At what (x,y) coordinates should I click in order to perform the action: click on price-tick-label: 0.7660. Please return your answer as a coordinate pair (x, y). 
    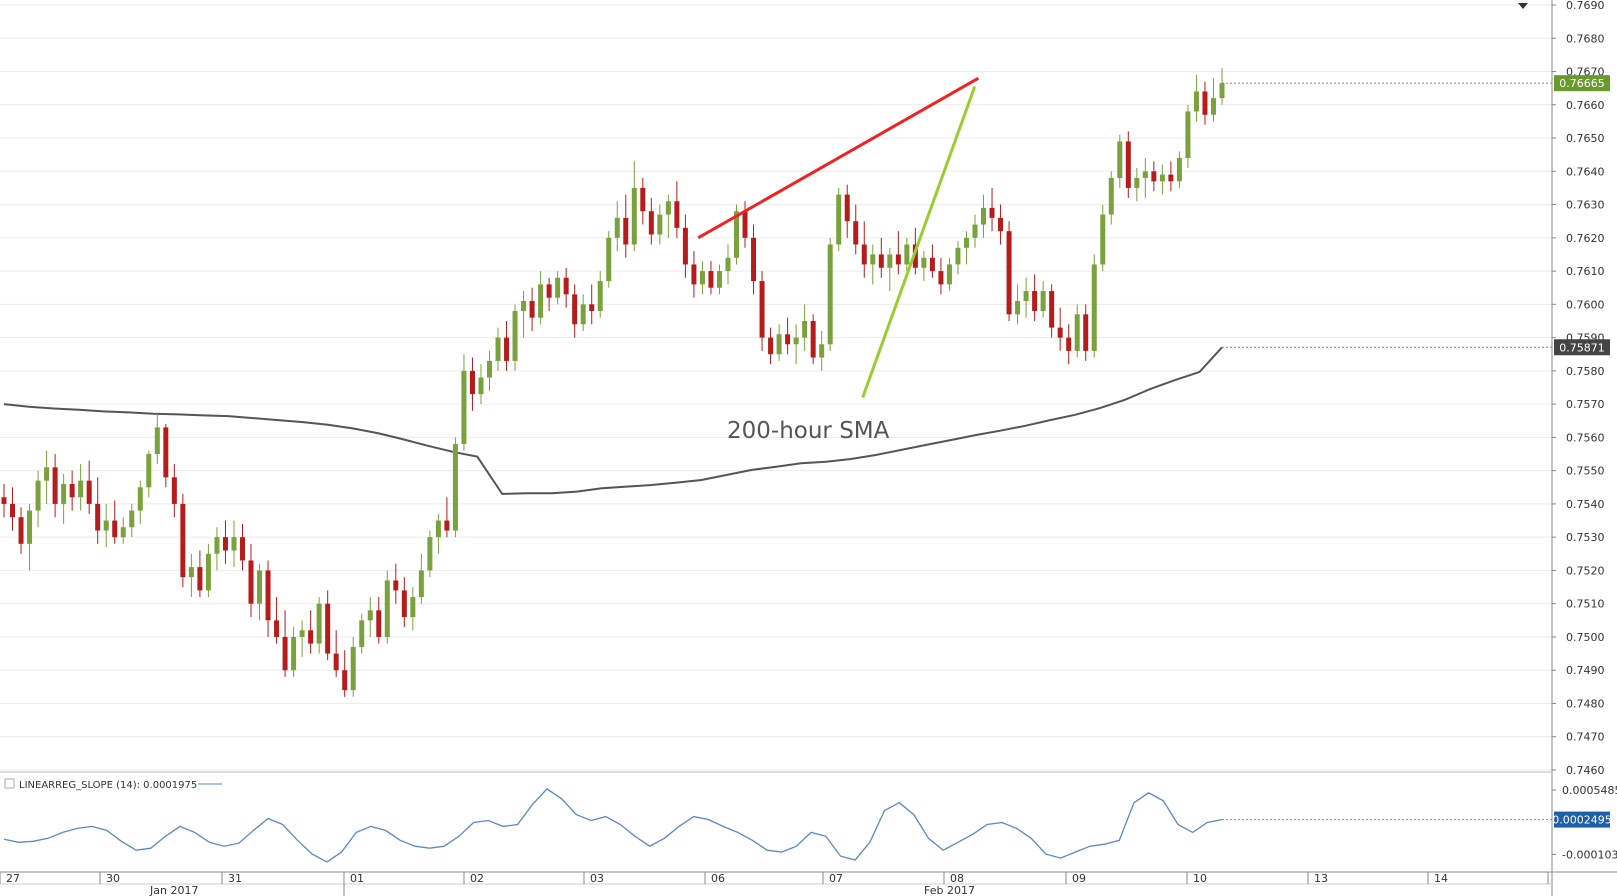
    Looking at the image, I should click on (1585, 105).